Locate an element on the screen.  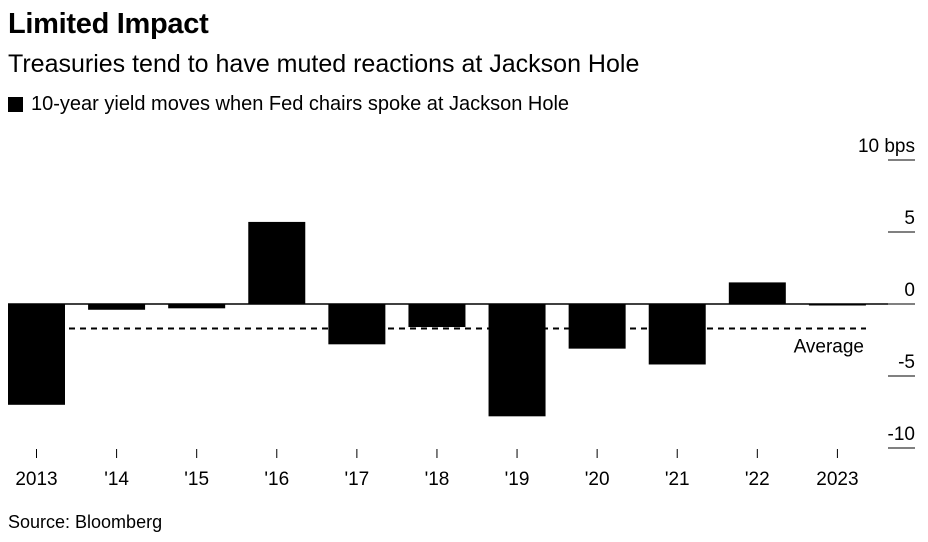
y-tick-label: 10 bps is located at coordinates (886, 146).